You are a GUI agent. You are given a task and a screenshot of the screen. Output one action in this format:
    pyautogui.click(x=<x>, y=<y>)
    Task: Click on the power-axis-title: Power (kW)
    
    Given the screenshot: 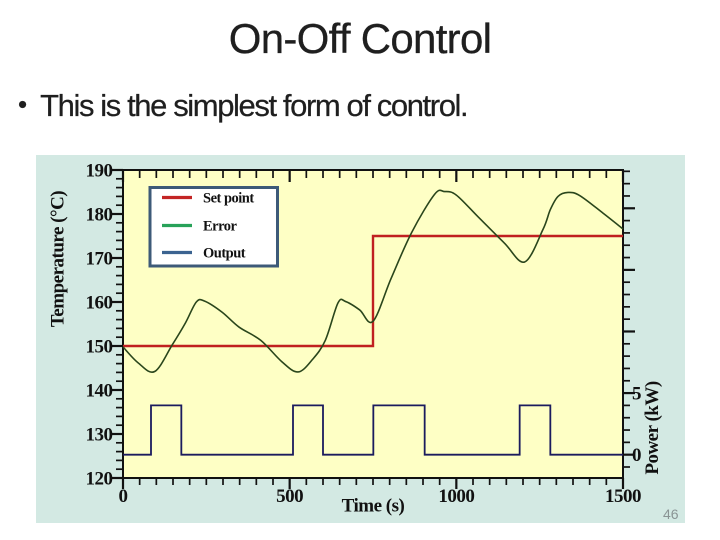 What is the action you would take?
    pyautogui.click(x=652, y=427)
    